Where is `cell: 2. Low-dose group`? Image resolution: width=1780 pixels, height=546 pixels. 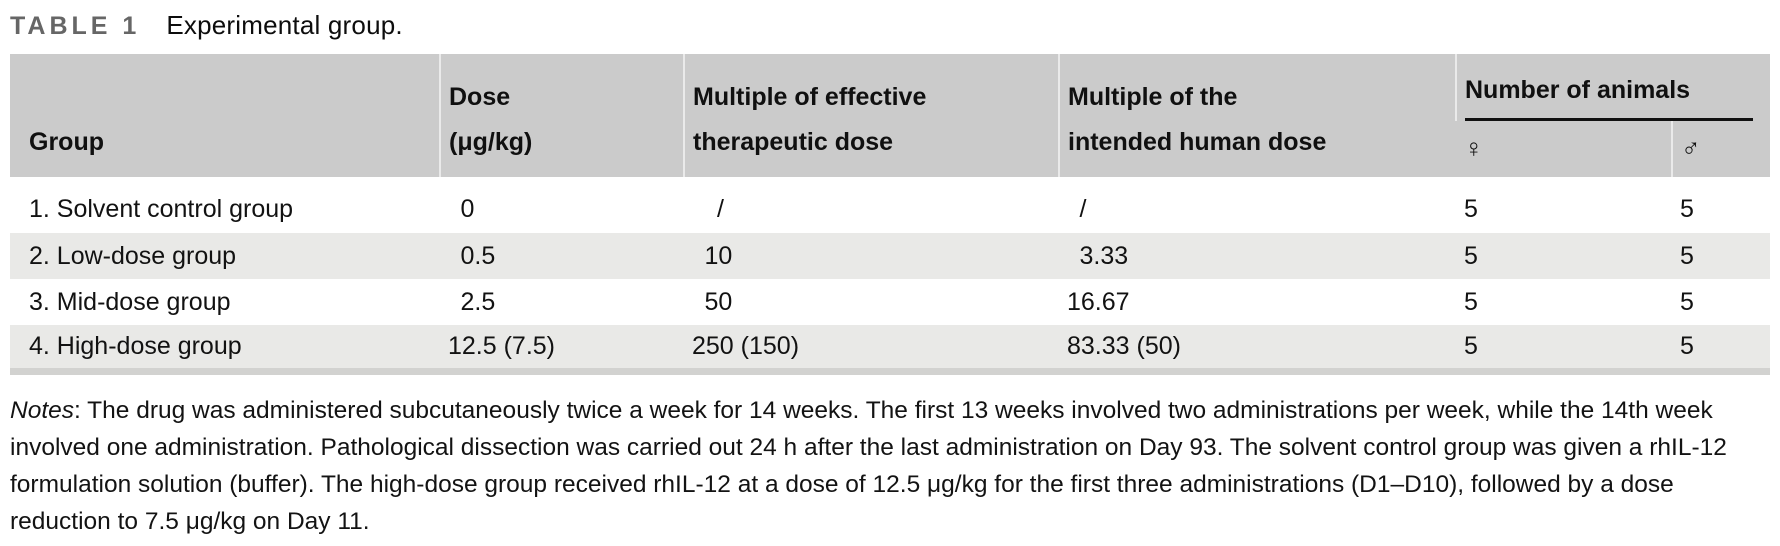
cell: 2. Low-dose group is located at coordinates (225, 256).